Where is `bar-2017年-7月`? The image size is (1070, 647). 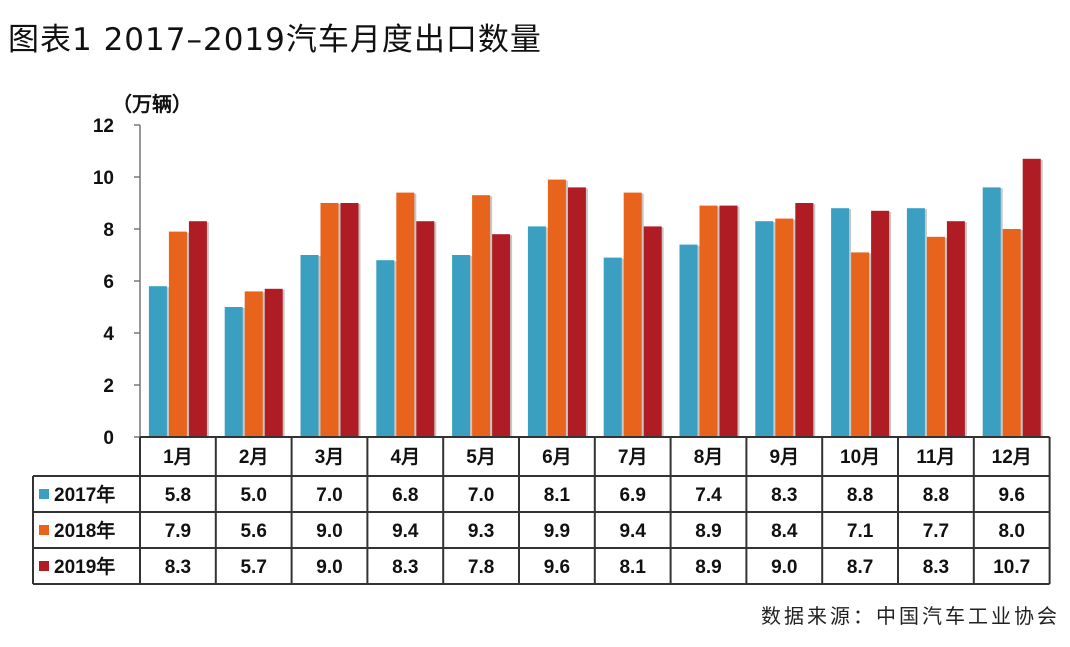 bar-2017年-7月 is located at coordinates (612, 347).